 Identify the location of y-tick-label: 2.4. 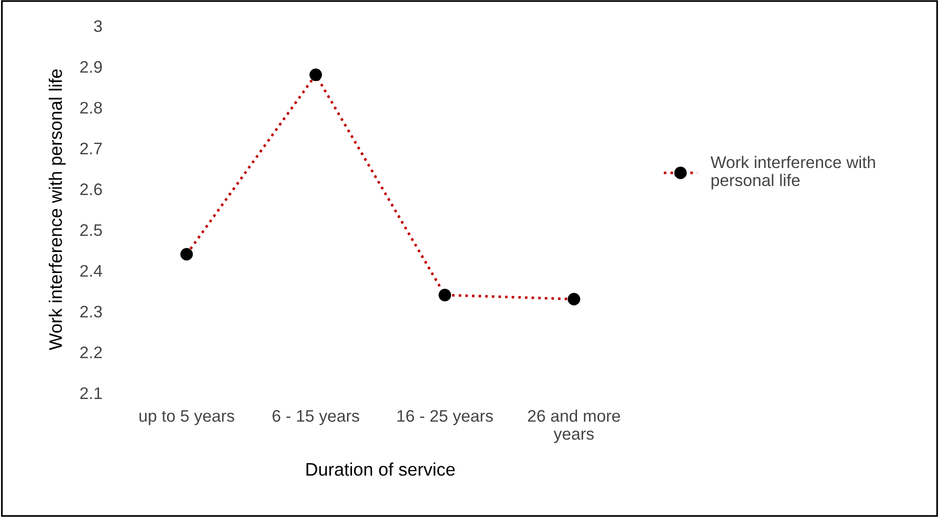
(91, 270).